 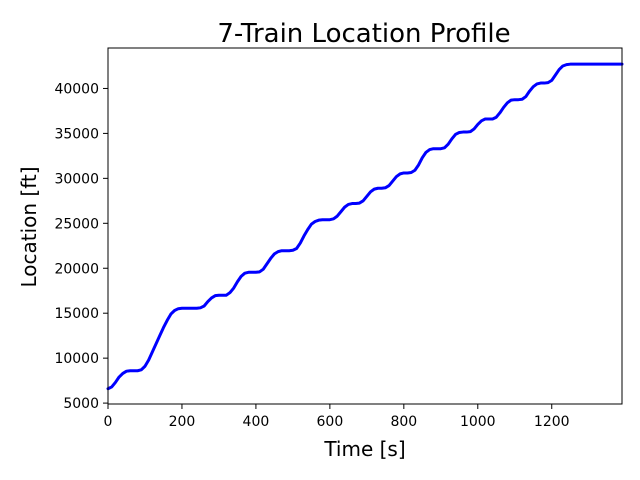 What do you see at coordinates (108, 422) in the screenshot?
I see `x-tick-label: 0` at bounding box center [108, 422].